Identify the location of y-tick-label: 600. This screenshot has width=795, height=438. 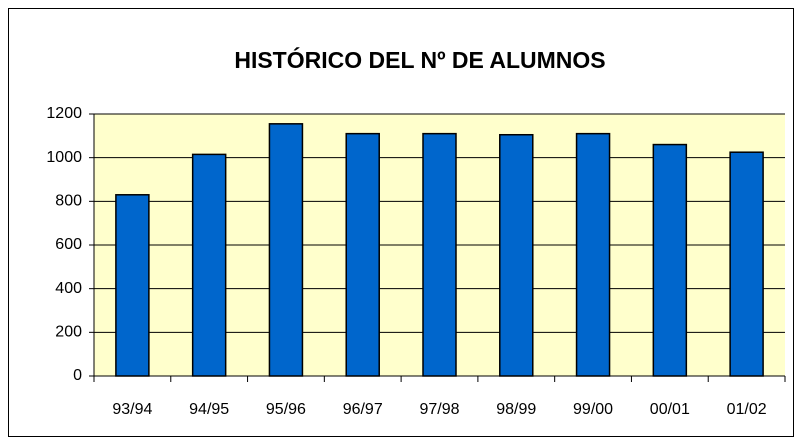
(68, 244).